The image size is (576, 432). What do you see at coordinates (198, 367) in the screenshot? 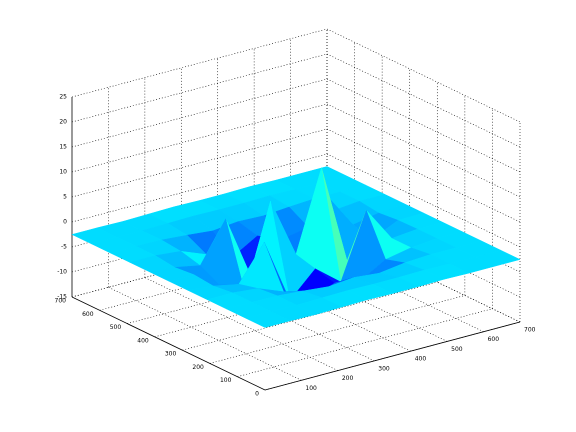
I see `y-tick-label: 200` at bounding box center [198, 367].